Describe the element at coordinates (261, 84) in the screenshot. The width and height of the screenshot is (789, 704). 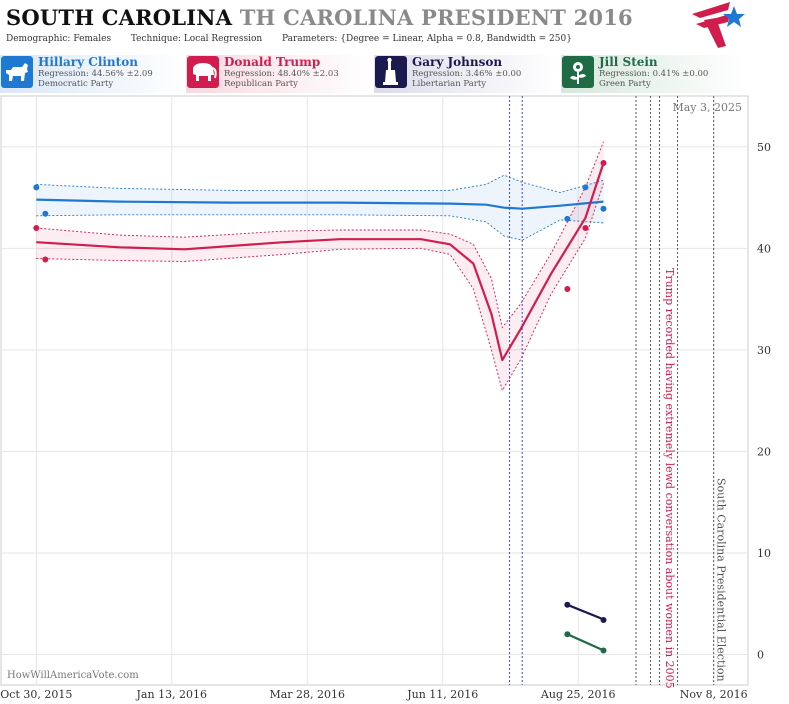
I see `candidate-party: Republican Party` at that location.